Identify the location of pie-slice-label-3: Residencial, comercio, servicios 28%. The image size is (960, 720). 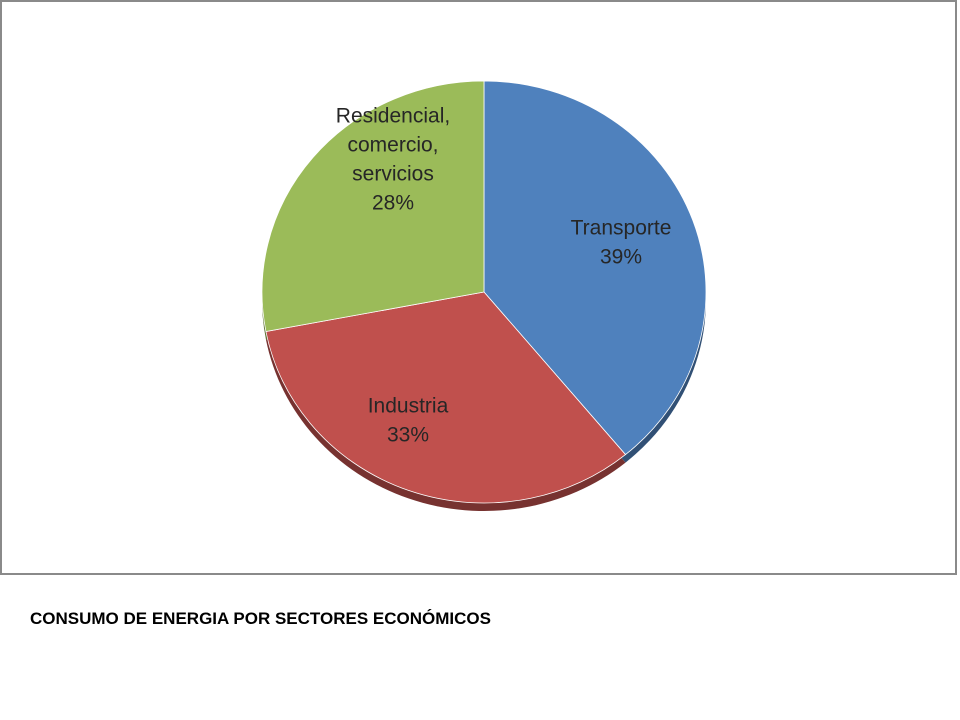
(393, 160).